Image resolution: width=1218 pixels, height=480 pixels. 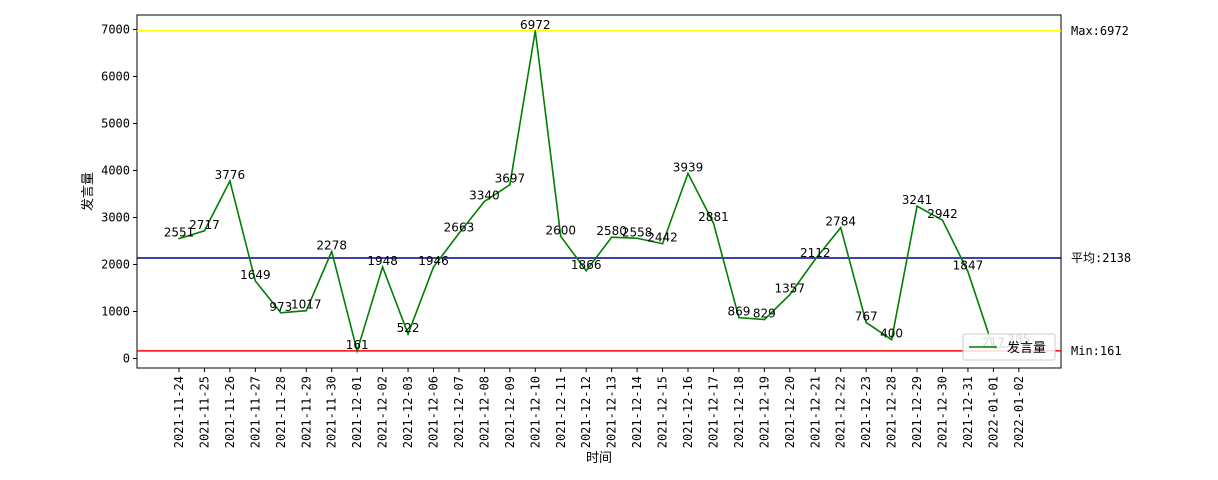 I want to click on x-tick-label: 2021-11-27, so click(x=255, y=412).